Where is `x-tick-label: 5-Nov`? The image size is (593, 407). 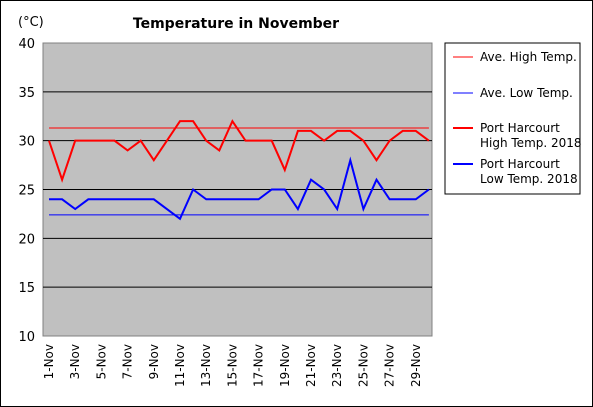
x-tick-label: 5-Nov is located at coordinates (101, 361).